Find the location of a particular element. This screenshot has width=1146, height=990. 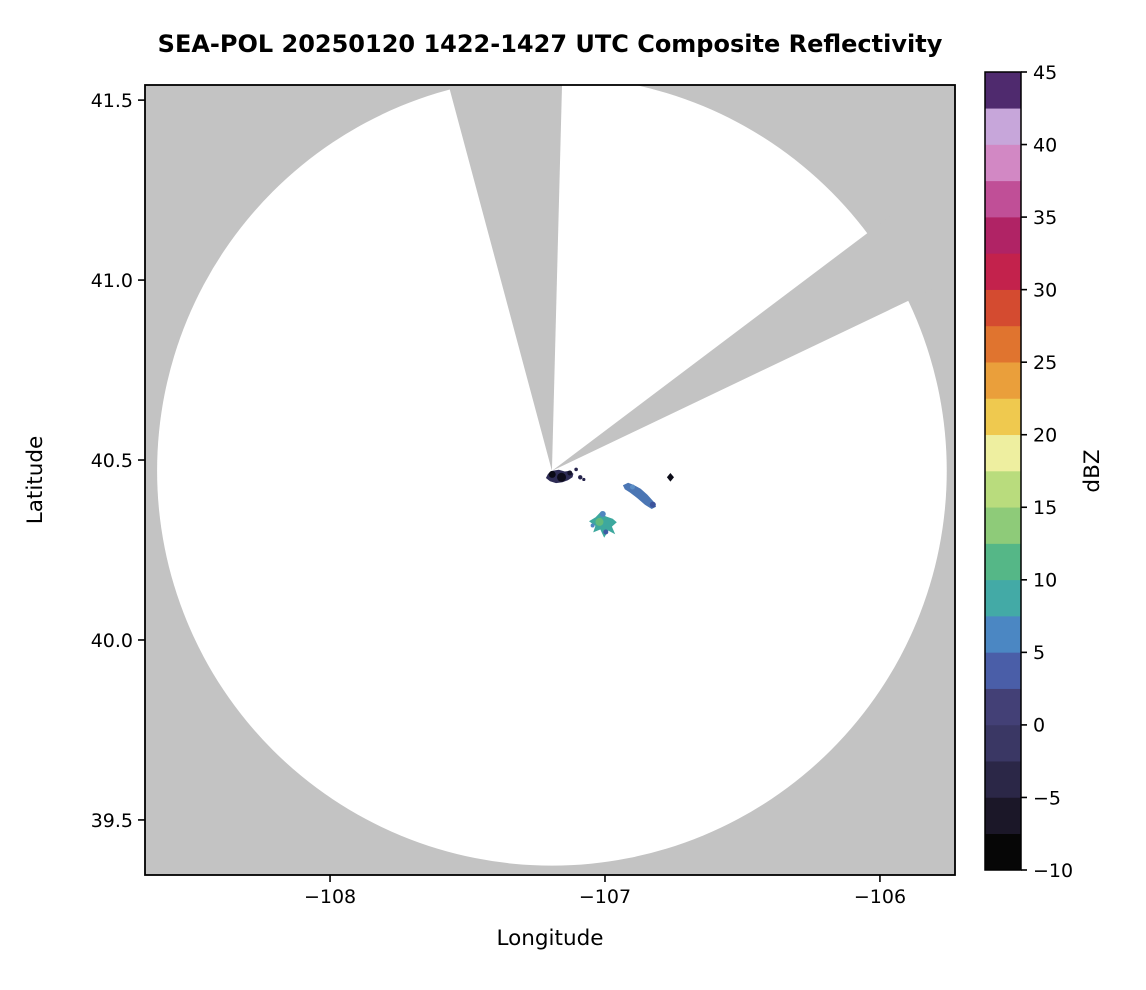

isolated-dark-point-echo is located at coordinates (670, 477).